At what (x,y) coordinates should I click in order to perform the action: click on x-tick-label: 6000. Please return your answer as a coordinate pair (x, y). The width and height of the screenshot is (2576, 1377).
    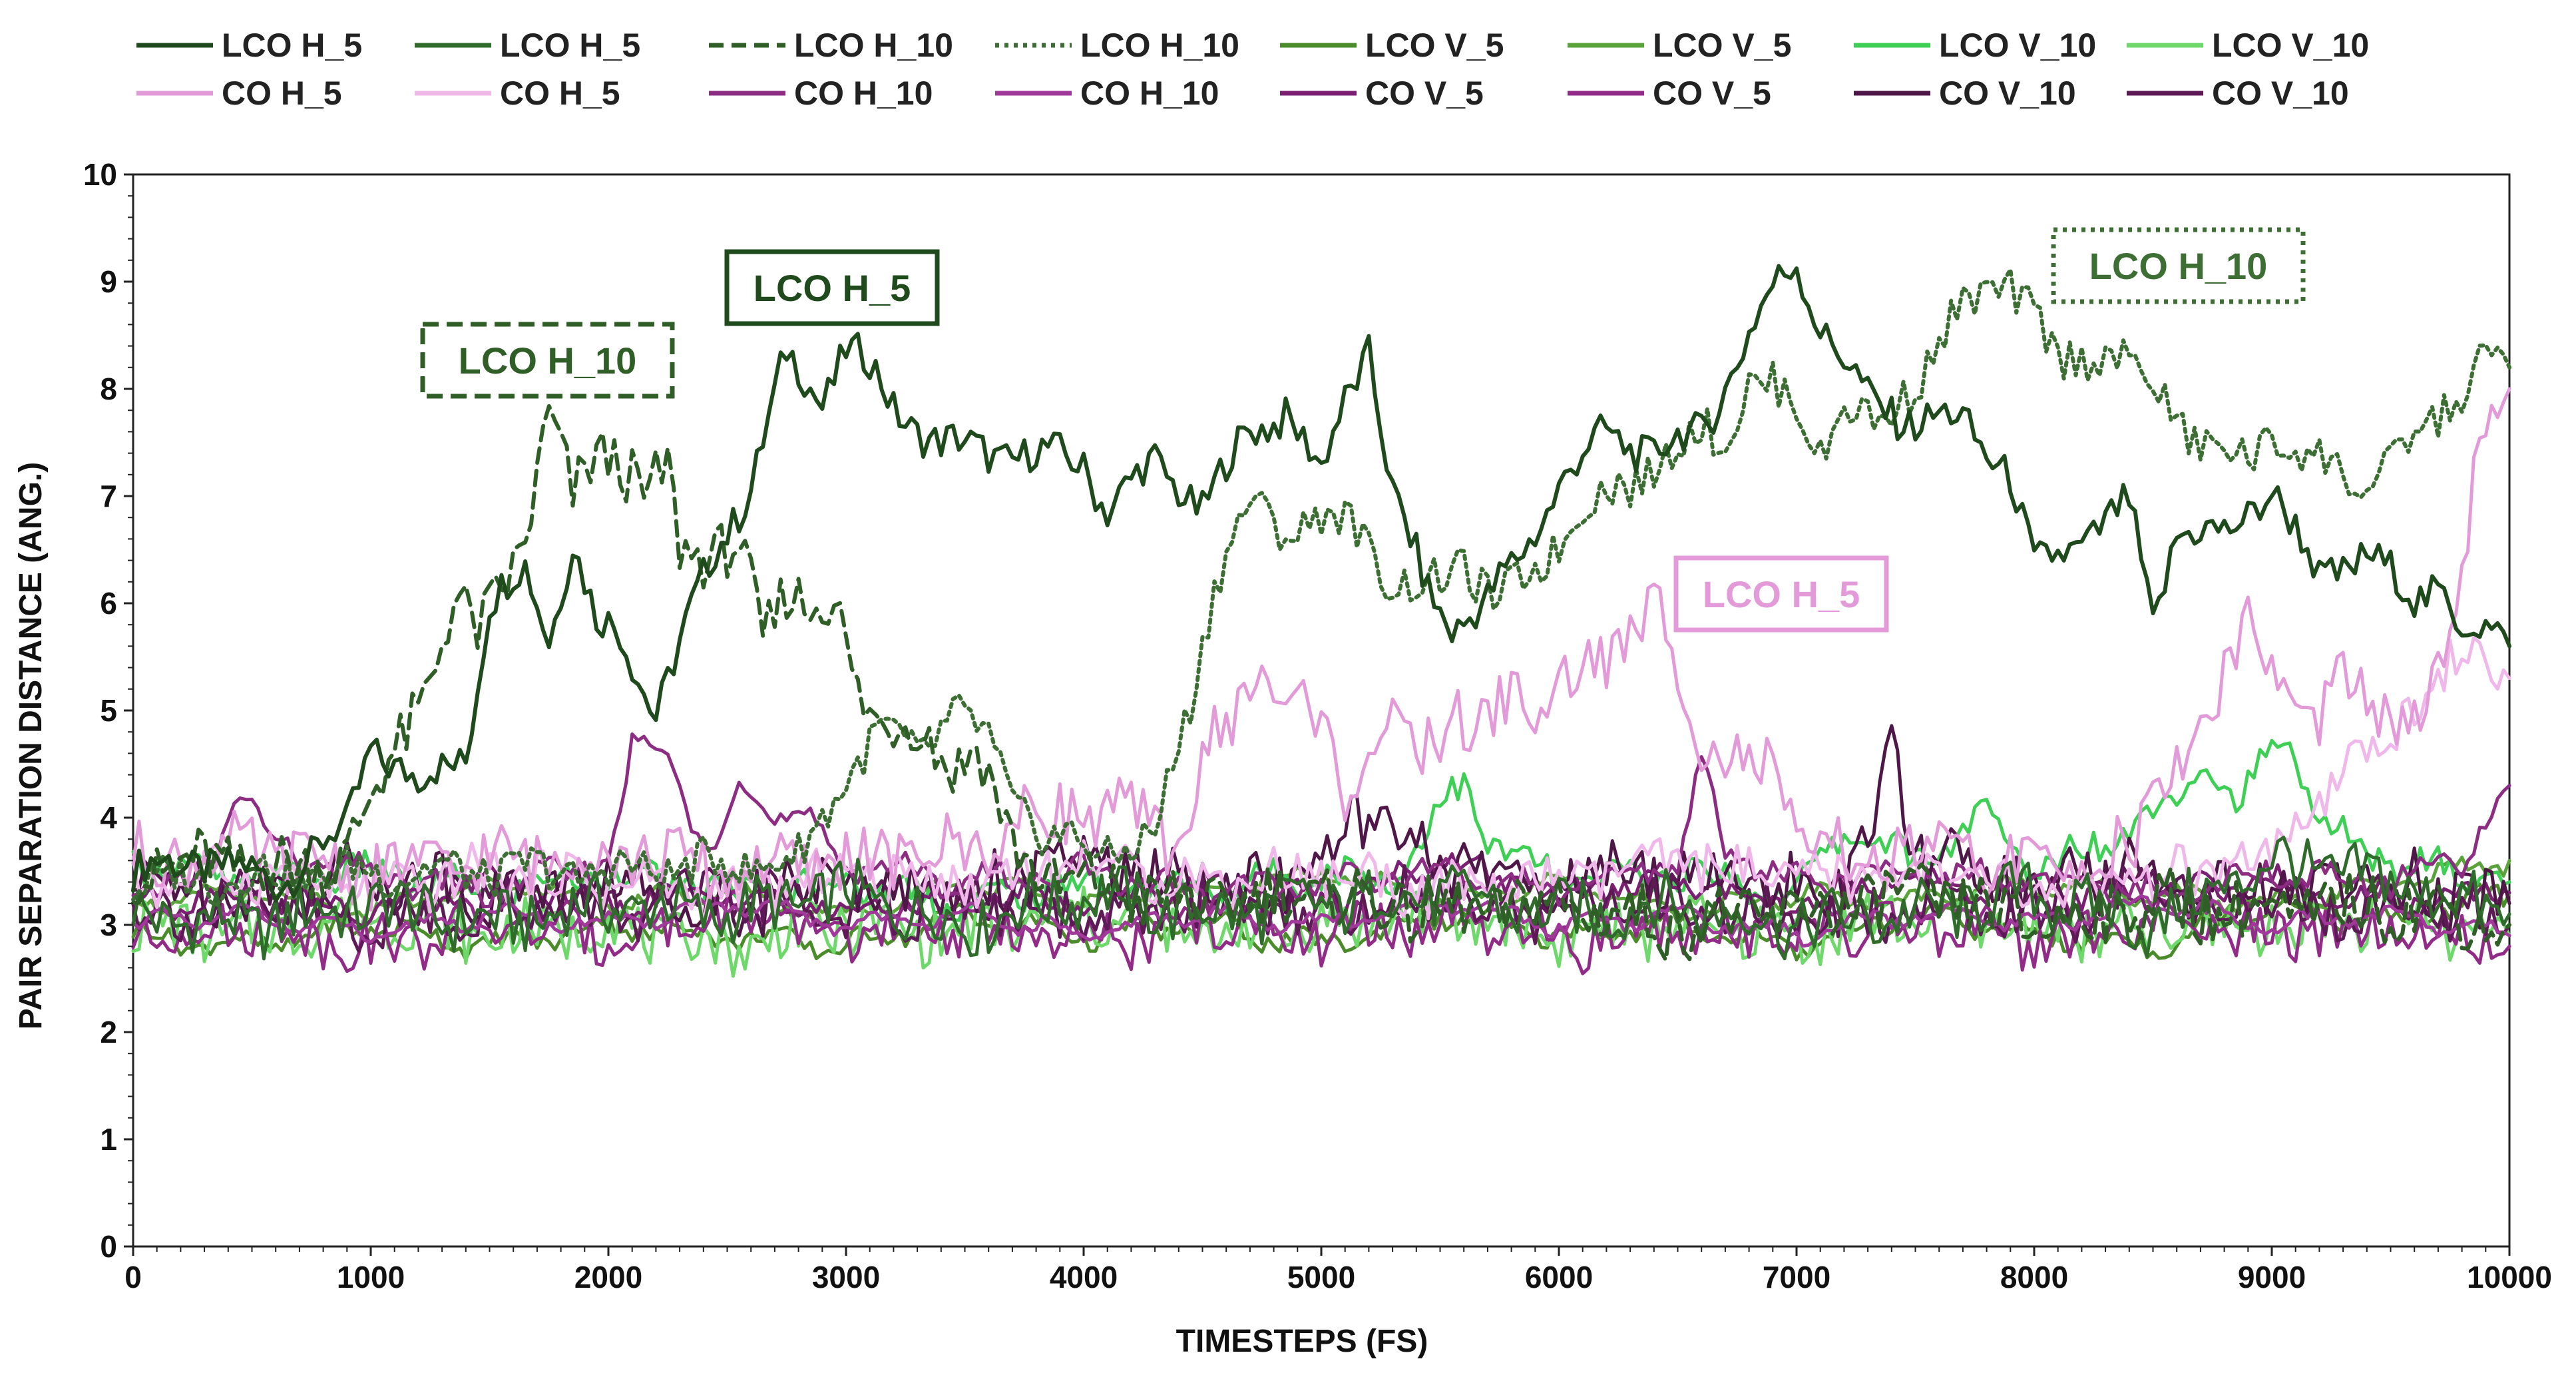
    Looking at the image, I should click on (1559, 1277).